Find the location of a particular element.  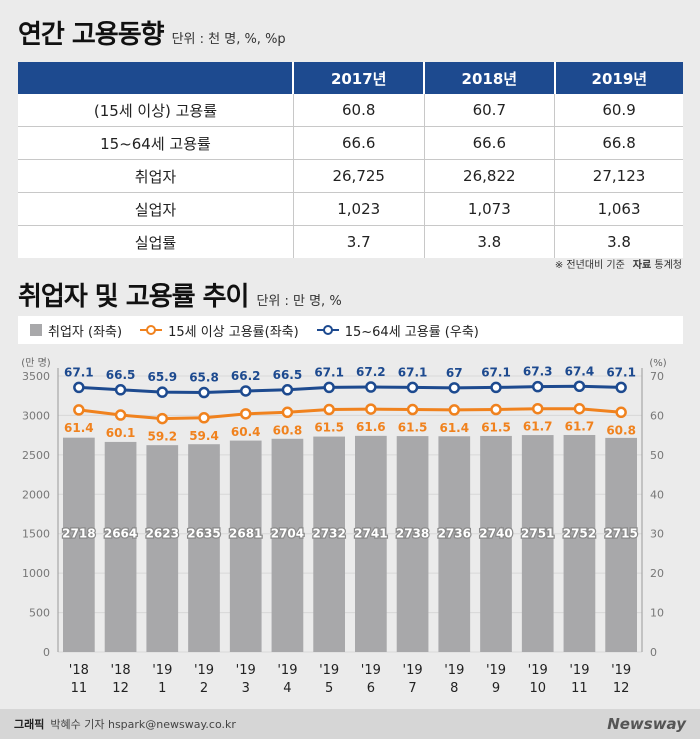

brand-logo: Newsway is located at coordinates (646, 724).